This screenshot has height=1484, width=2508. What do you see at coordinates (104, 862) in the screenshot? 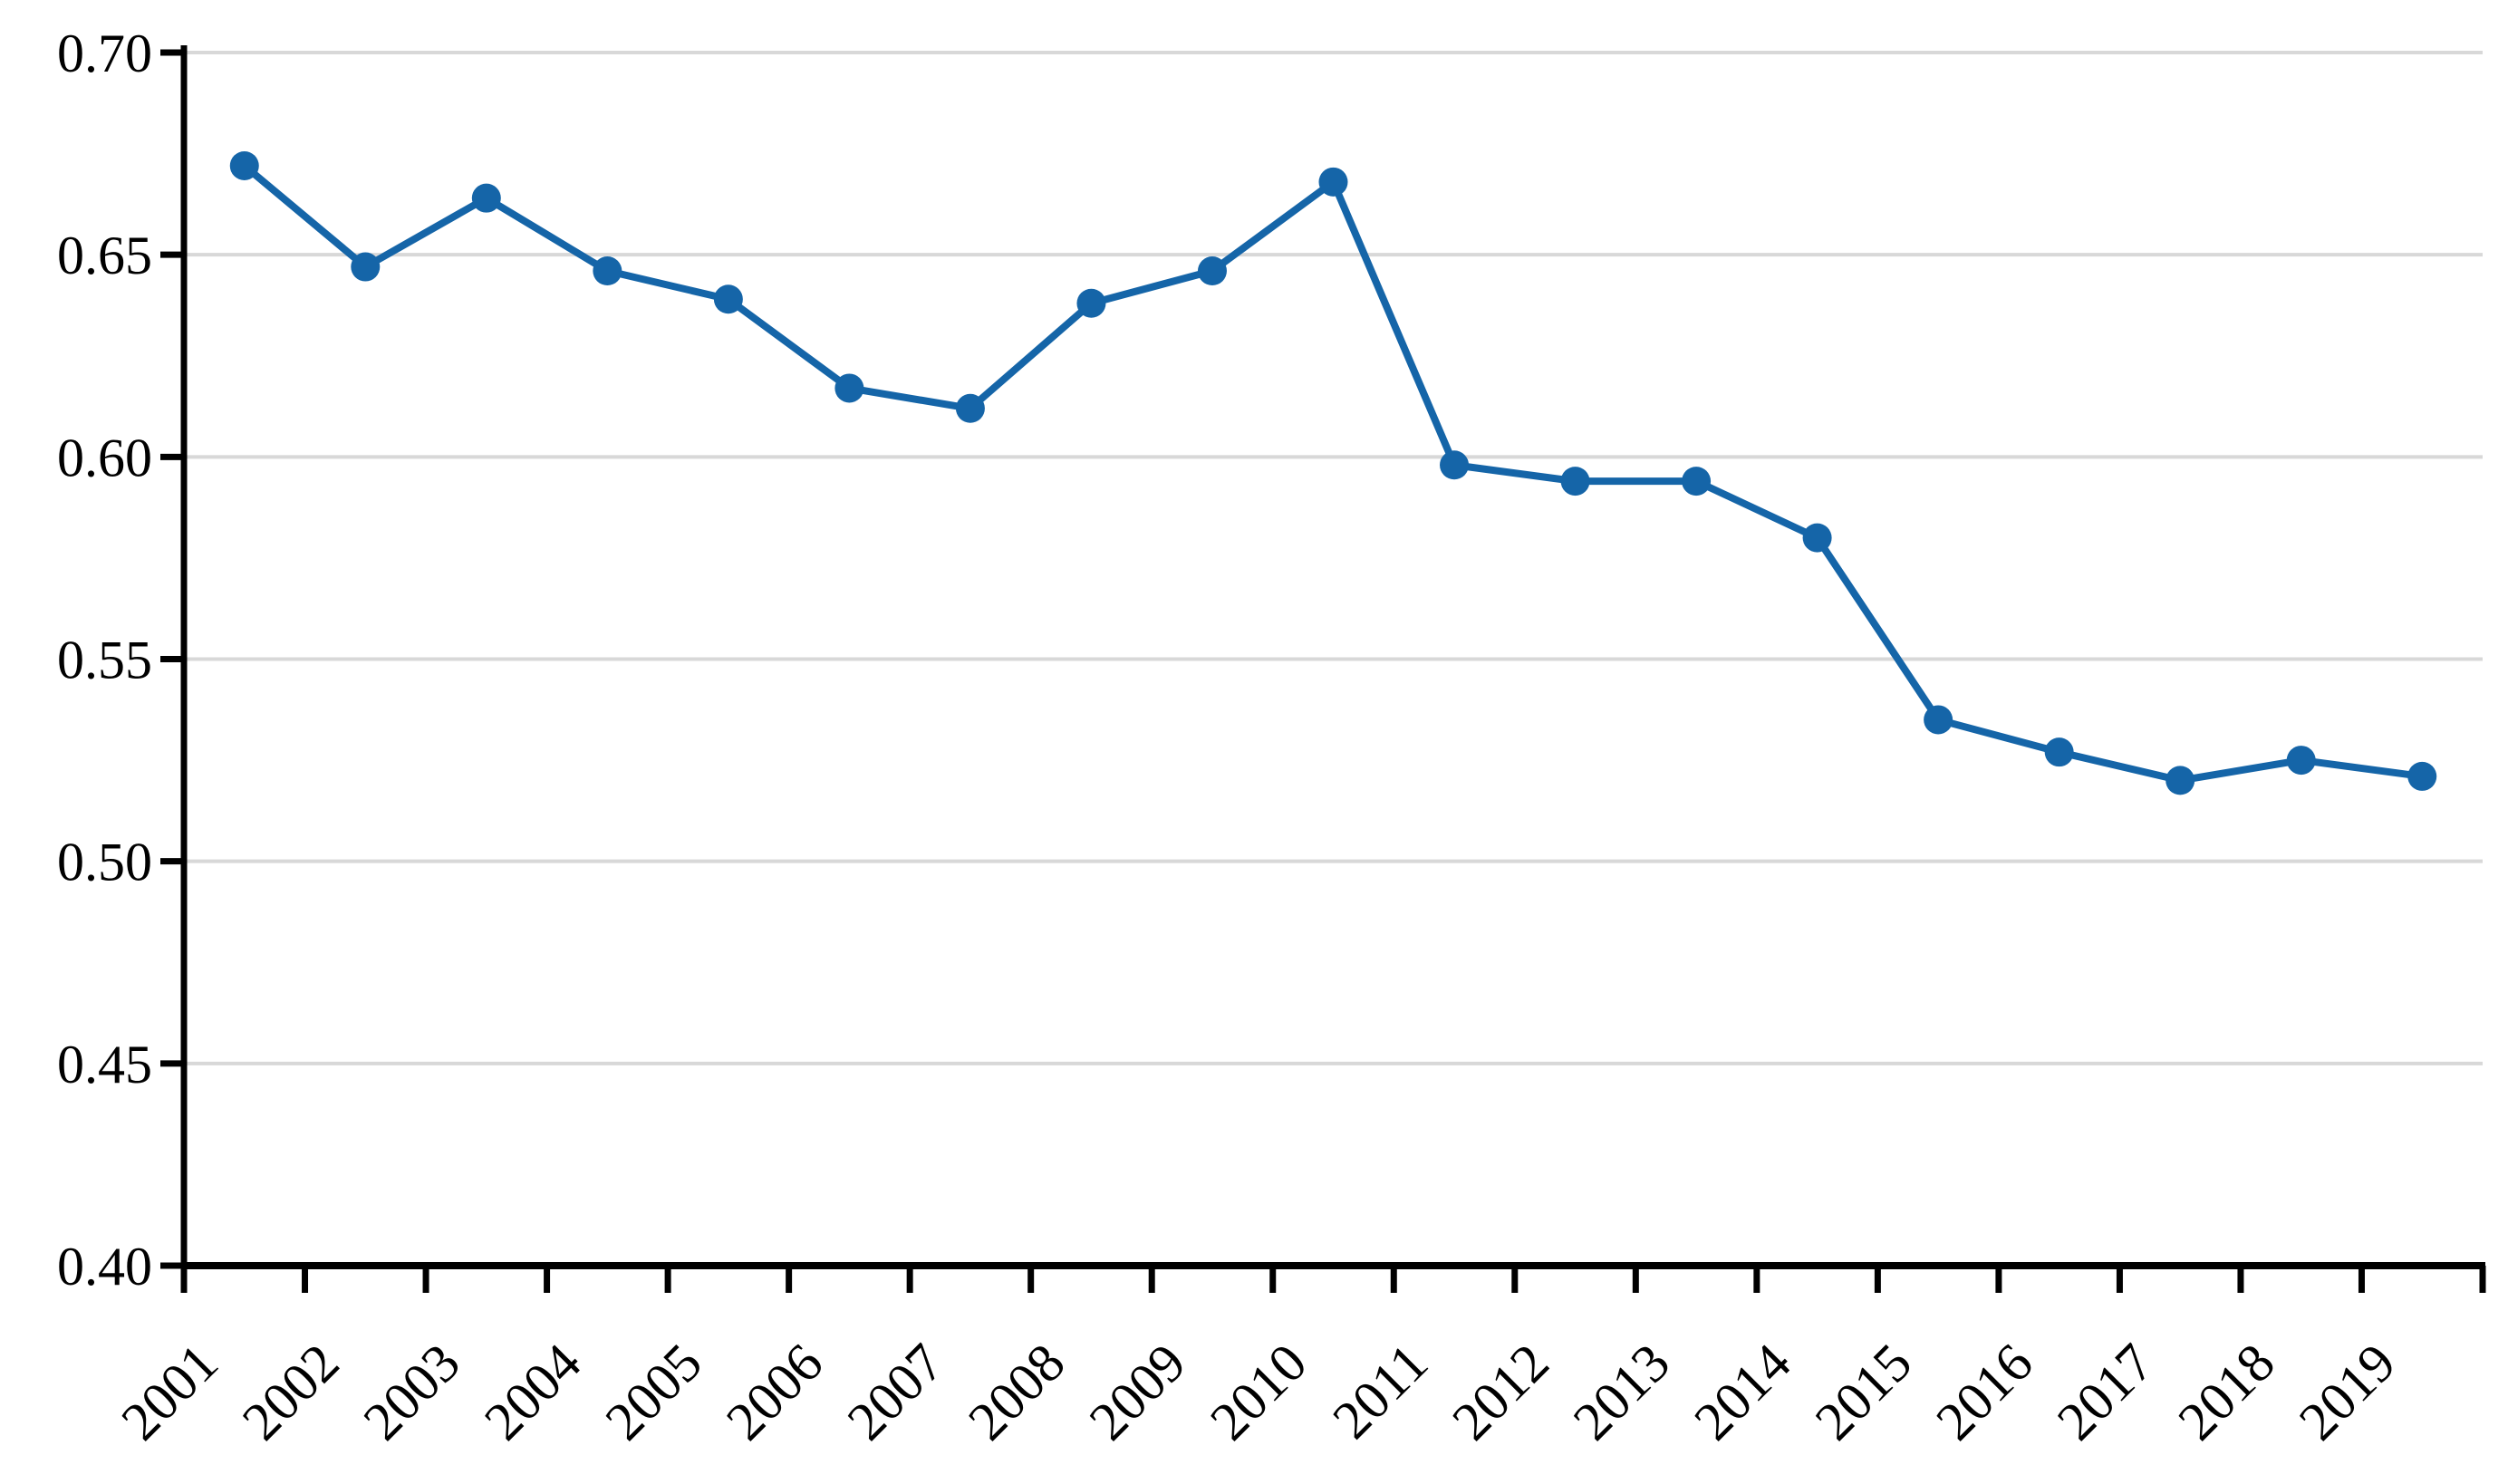
I see `y-tick-label-0.50: 0.50` at bounding box center [104, 862].